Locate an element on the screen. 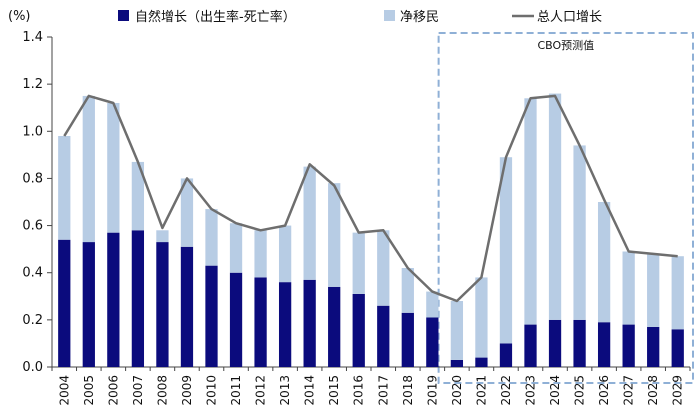 This screenshot has height=420, width=700. bar-migration-2022 is located at coordinates (506, 250).